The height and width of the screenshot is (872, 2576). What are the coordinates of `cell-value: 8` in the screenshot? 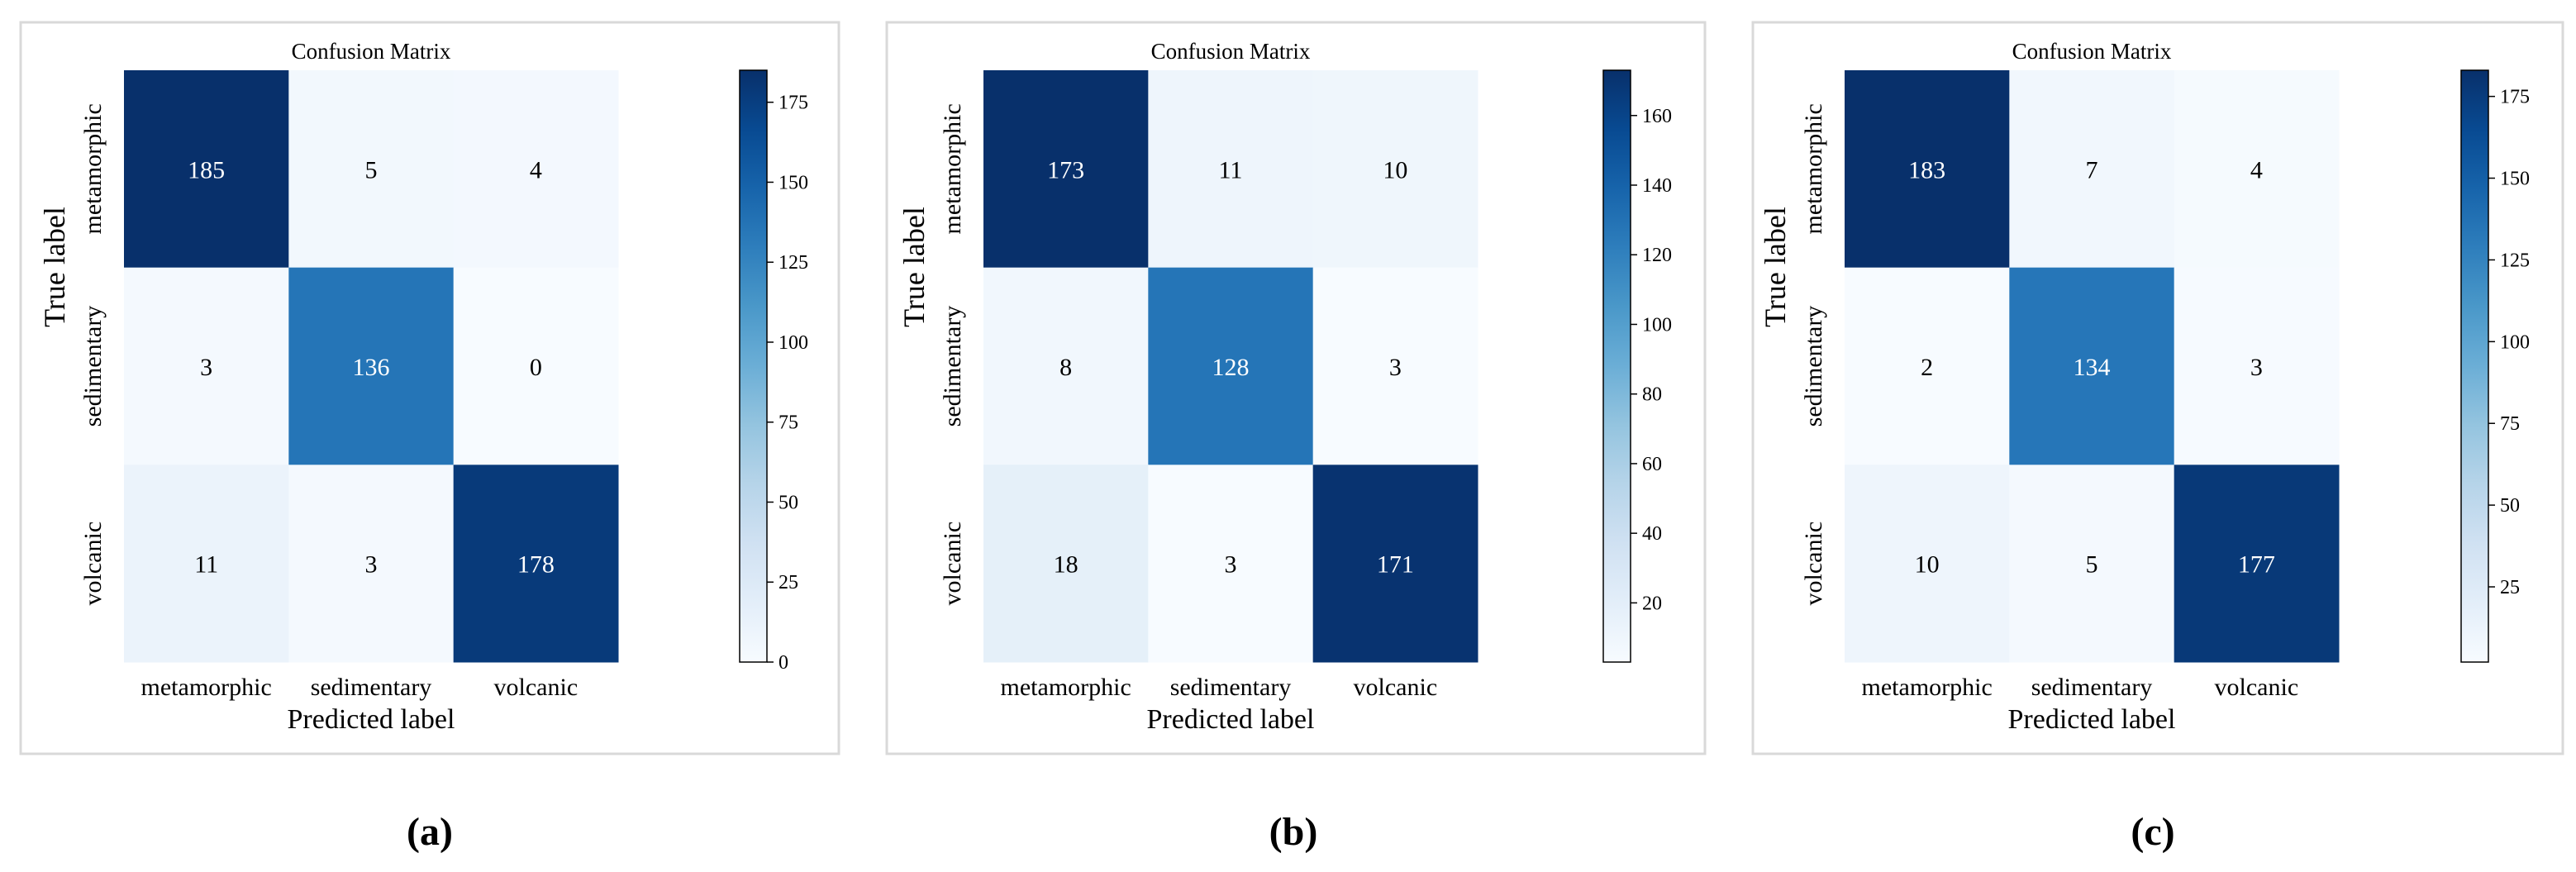 It's located at (1065, 368).